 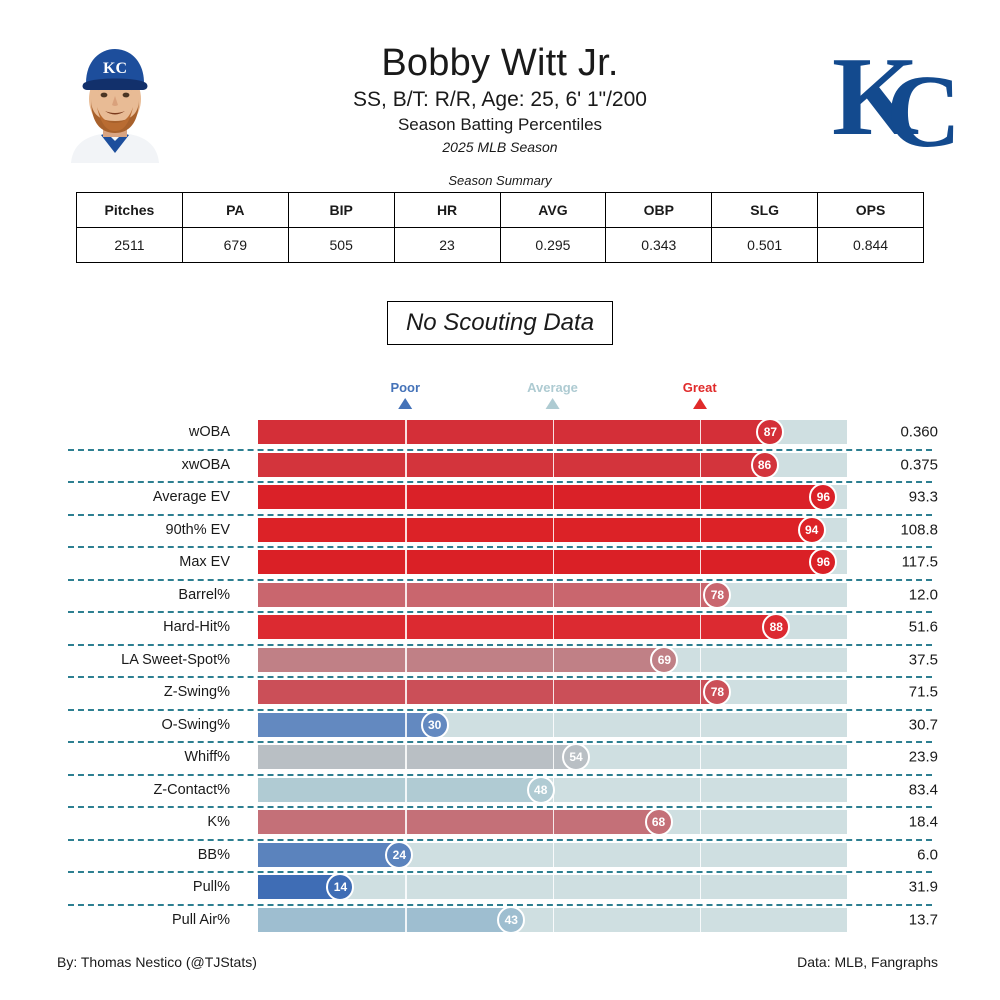 I want to click on percentile-track: 68, so click(x=552, y=822).